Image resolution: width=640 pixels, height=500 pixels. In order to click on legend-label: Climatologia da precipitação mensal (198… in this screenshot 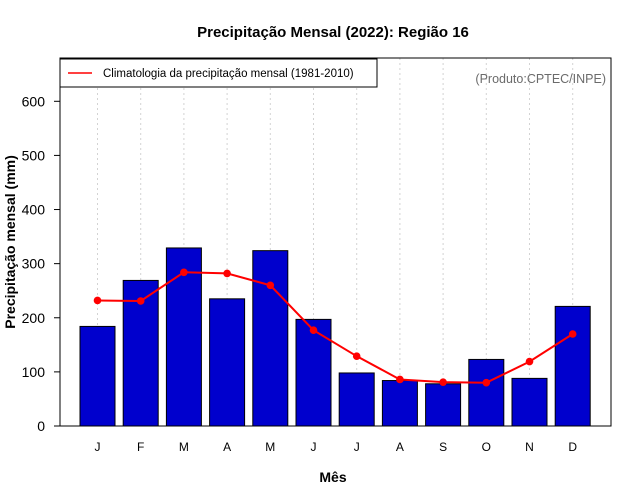, I will do `click(228, 74)`.